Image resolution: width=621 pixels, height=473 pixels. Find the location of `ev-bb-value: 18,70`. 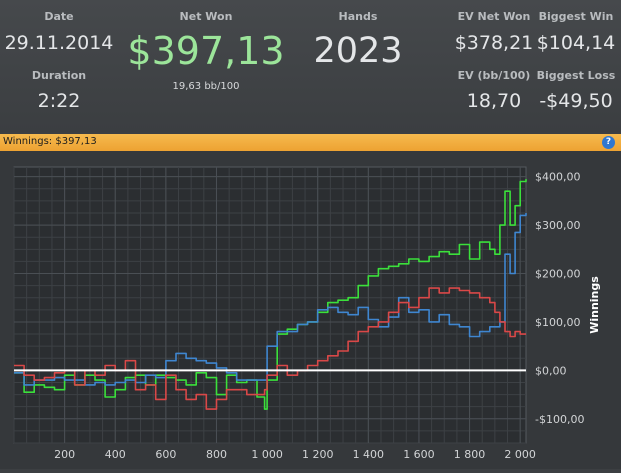

ev-bb-value: 18,70 is located at coordinates (494, 101).